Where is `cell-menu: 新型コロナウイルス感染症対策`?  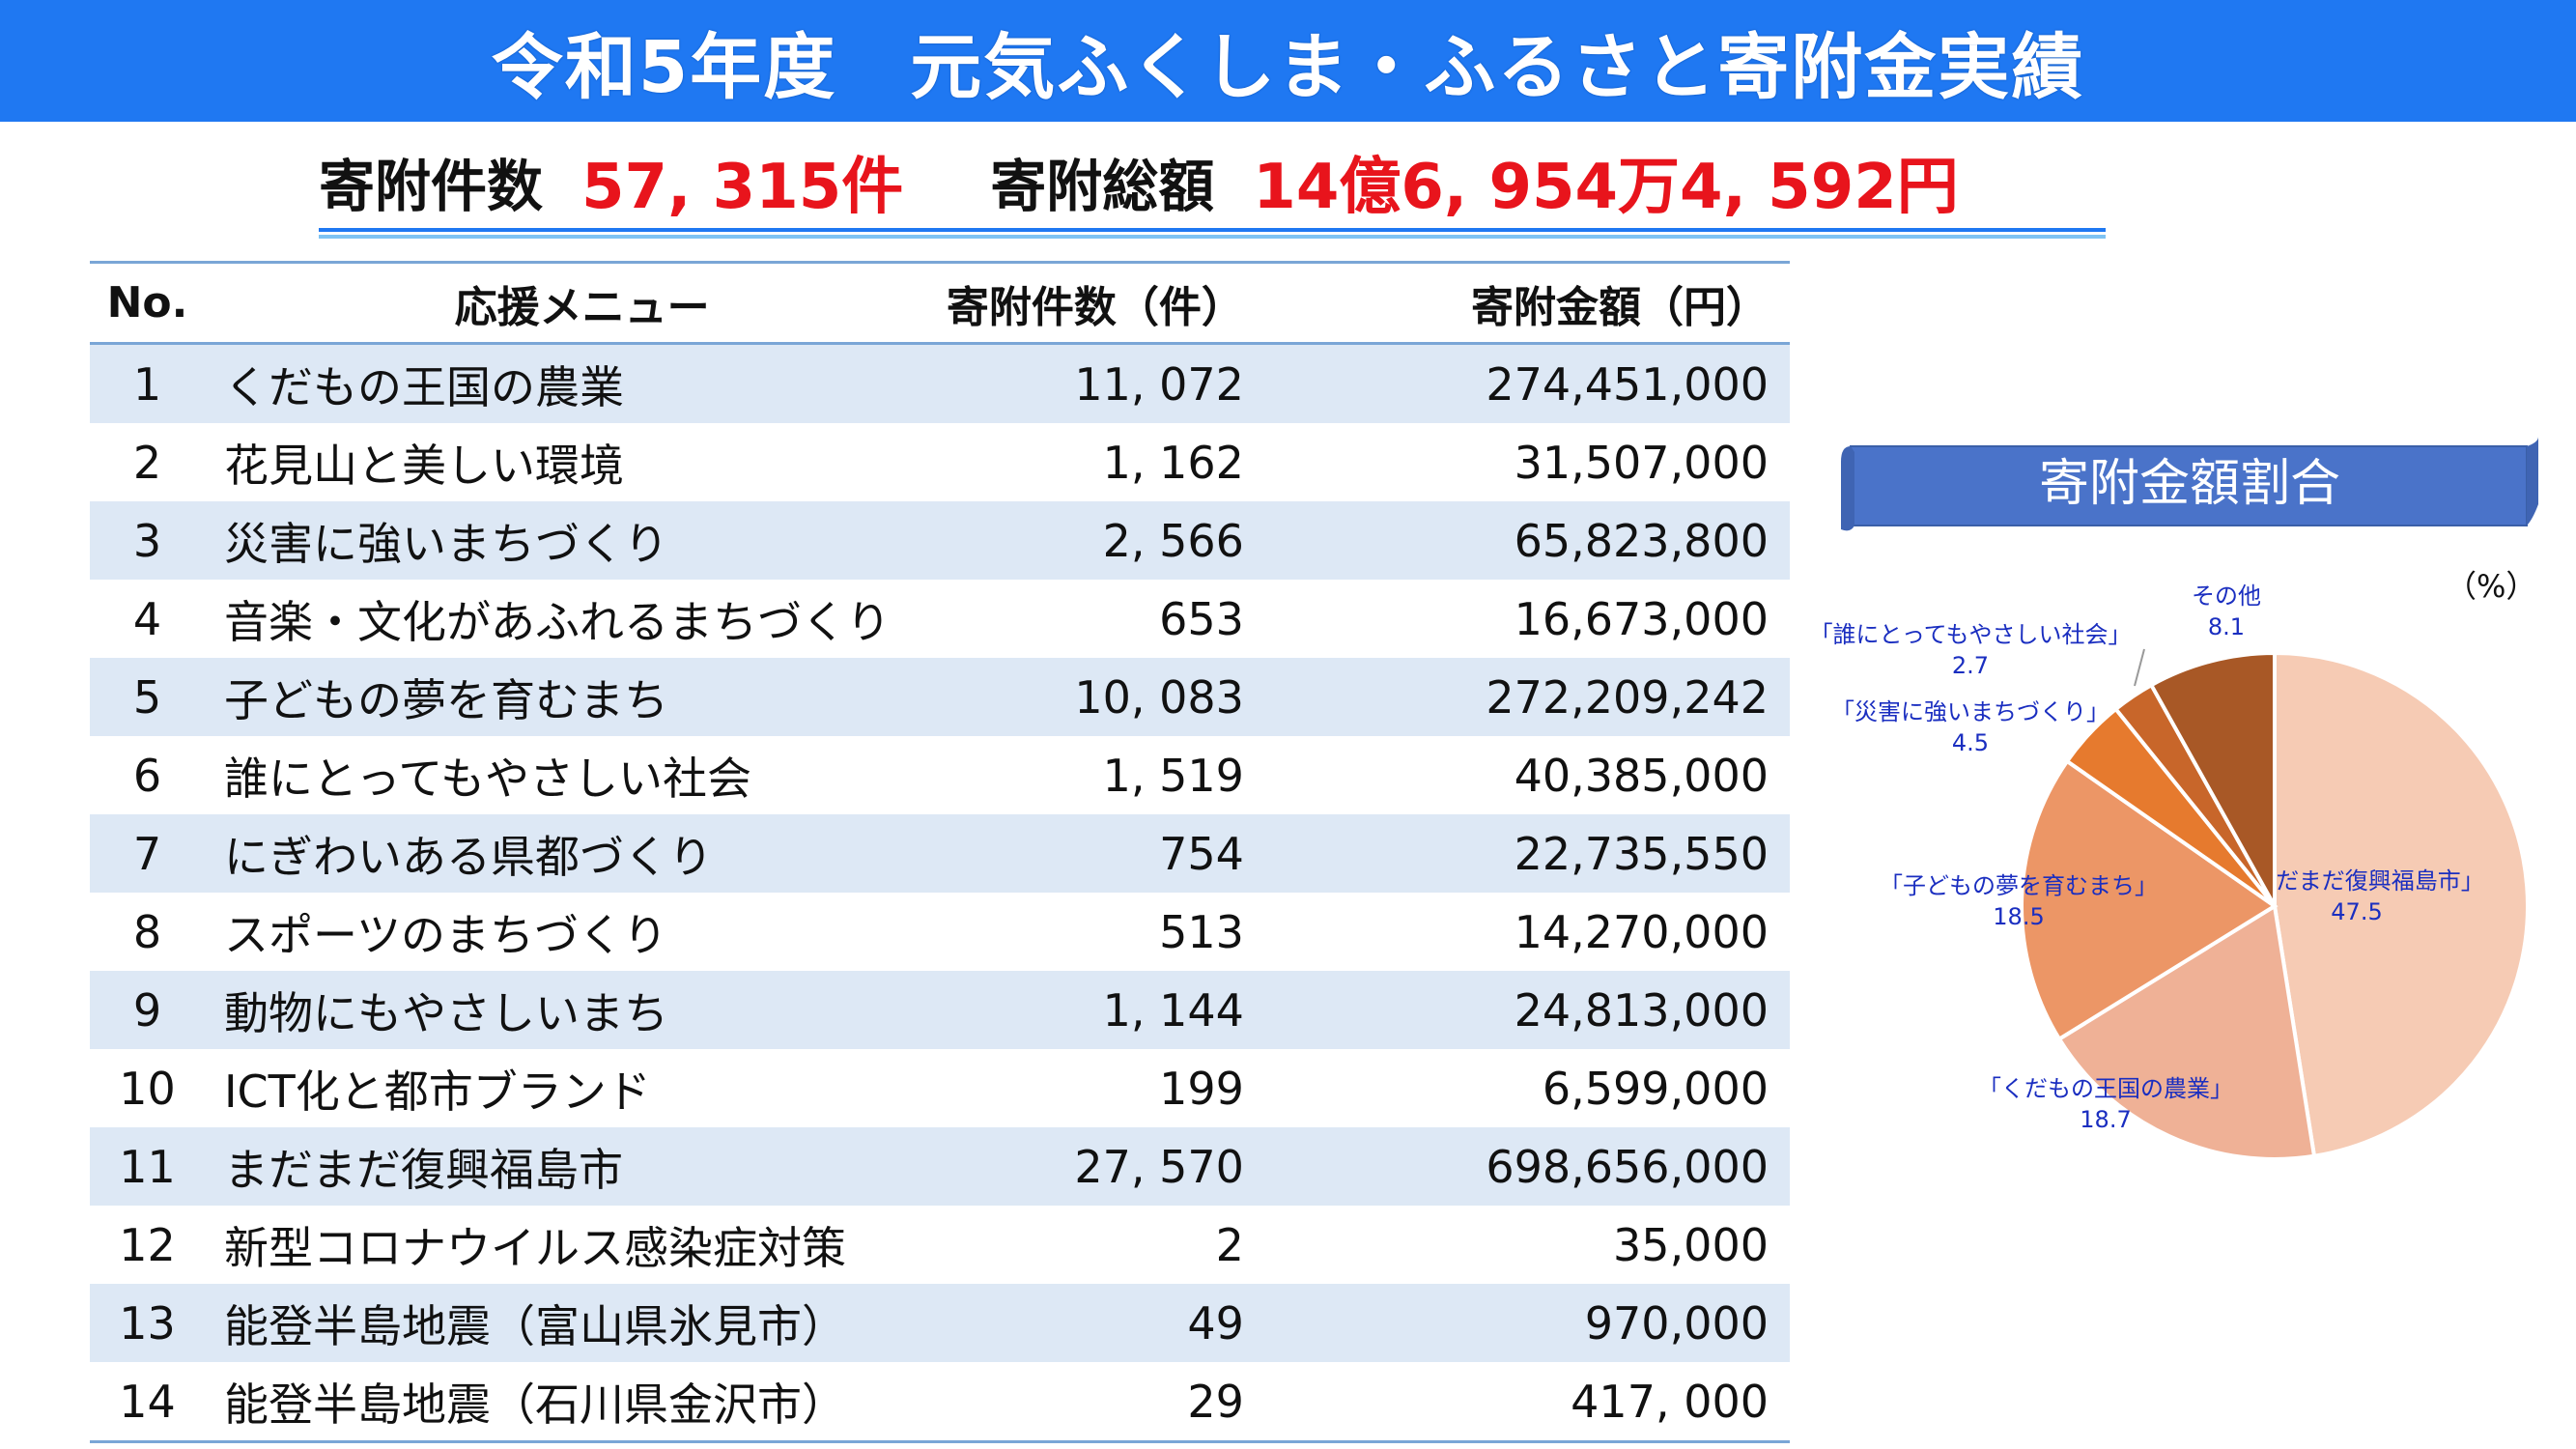 cell-menu: 新型コロナウイルス感染症対策 is located at coordinates (534, 1247).